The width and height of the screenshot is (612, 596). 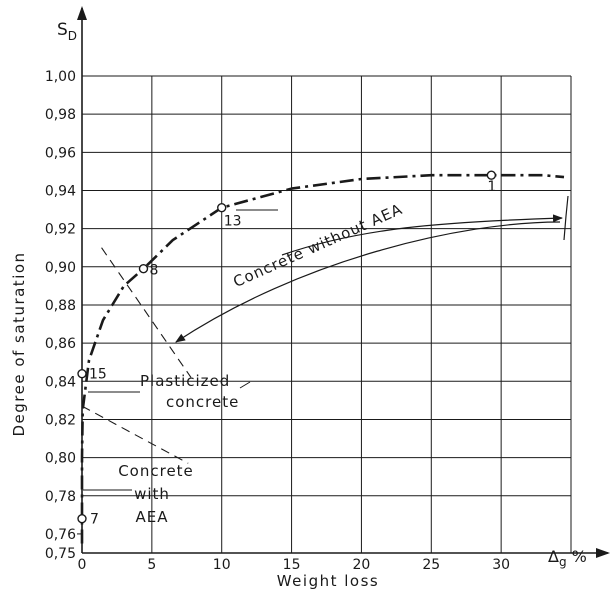 What do you see at coordinates (491, 187) in the screenshot?
I see `data-point-label: 1` at bounding box center [491, 187].